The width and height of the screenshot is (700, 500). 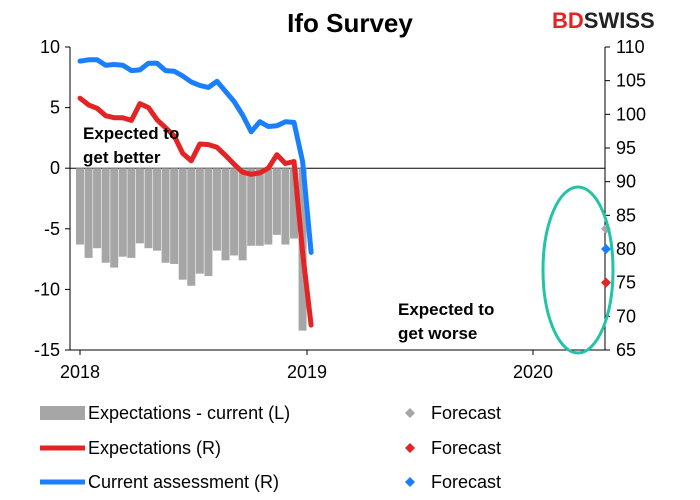 I want to click on right-tick-label: 85, so click(x=626, y=215).